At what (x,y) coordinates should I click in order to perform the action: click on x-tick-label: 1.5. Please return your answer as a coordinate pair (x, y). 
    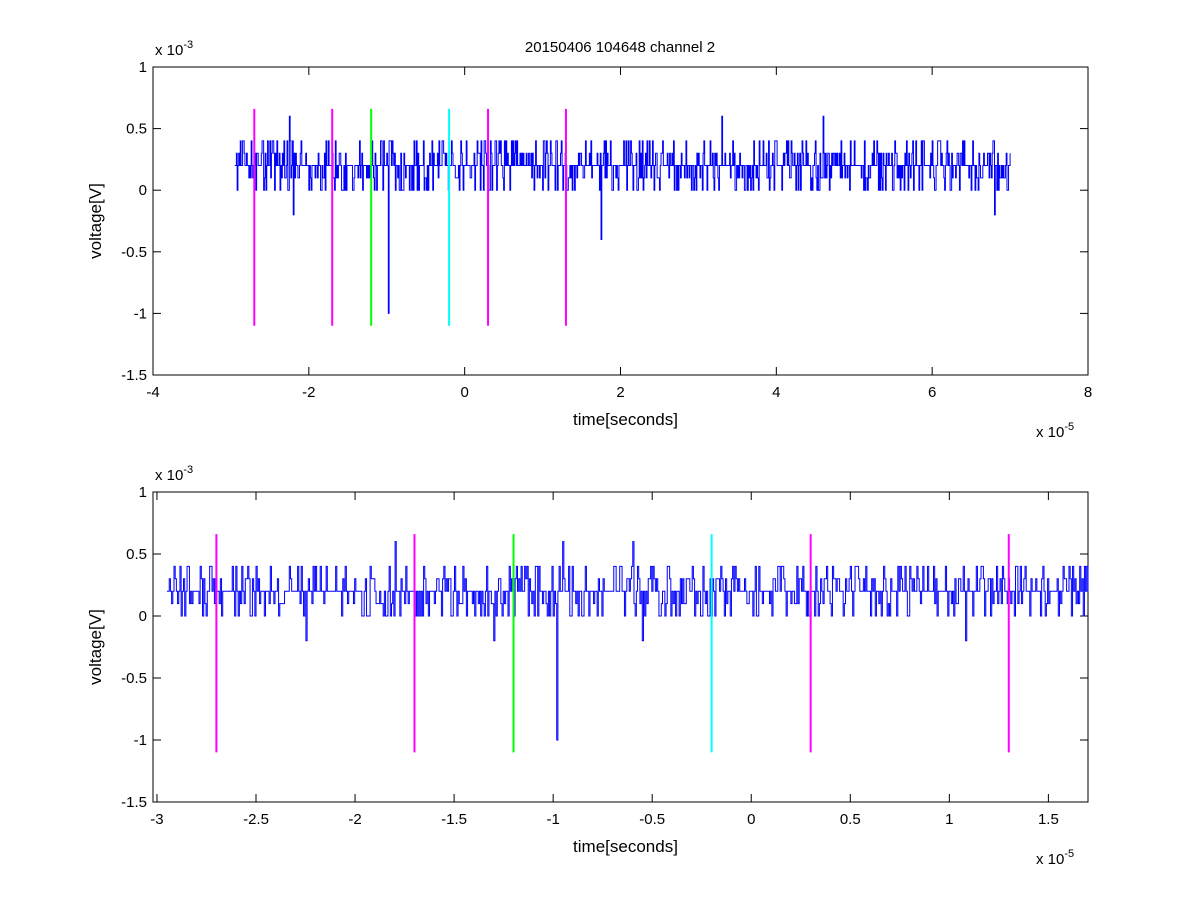
    Looking at the image, I should click on (1048, 819).